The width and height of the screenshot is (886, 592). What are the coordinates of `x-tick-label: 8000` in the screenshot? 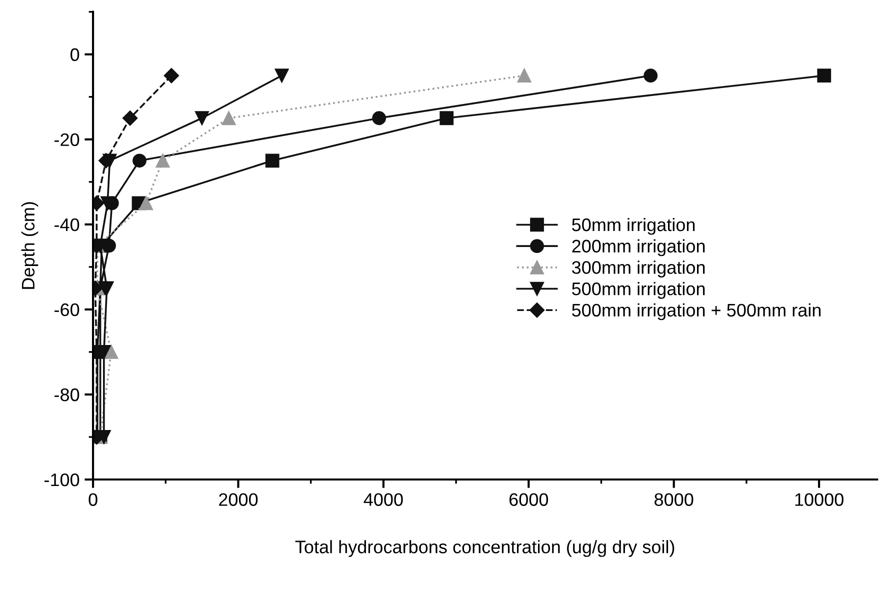 It's located at (674, 499).